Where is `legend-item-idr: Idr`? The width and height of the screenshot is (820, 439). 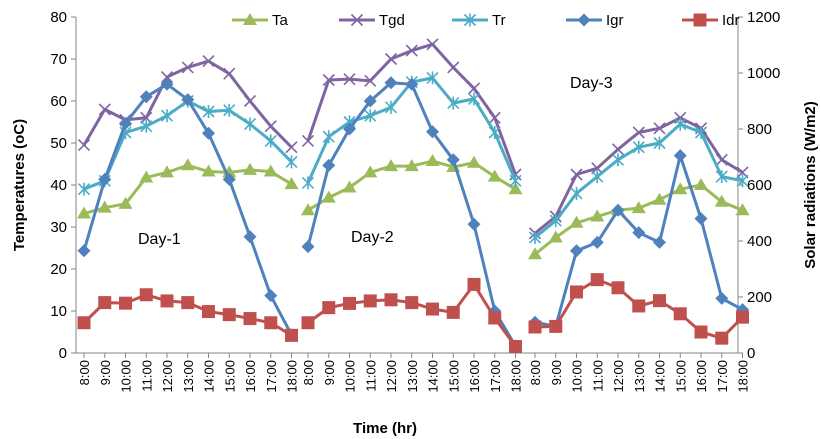
legend-item-idr: Idr is located at coordinates (711, 20).